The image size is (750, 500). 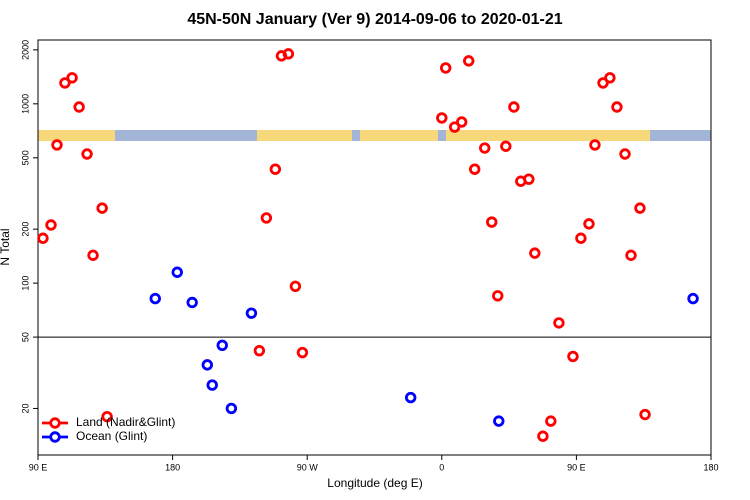 I want to click on y-tick-label: 500, so click(x=25, y=157).